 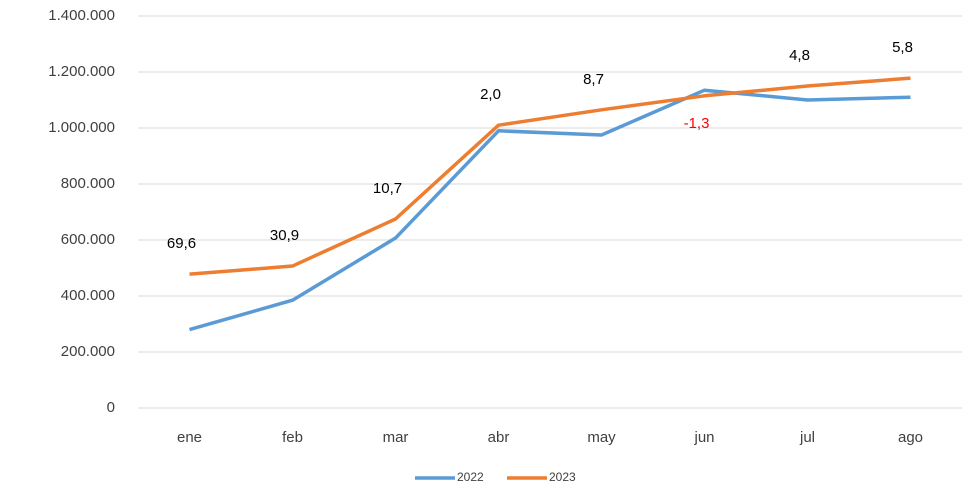 I want to click on annotation: 2,0, so click(x=490, y=94).